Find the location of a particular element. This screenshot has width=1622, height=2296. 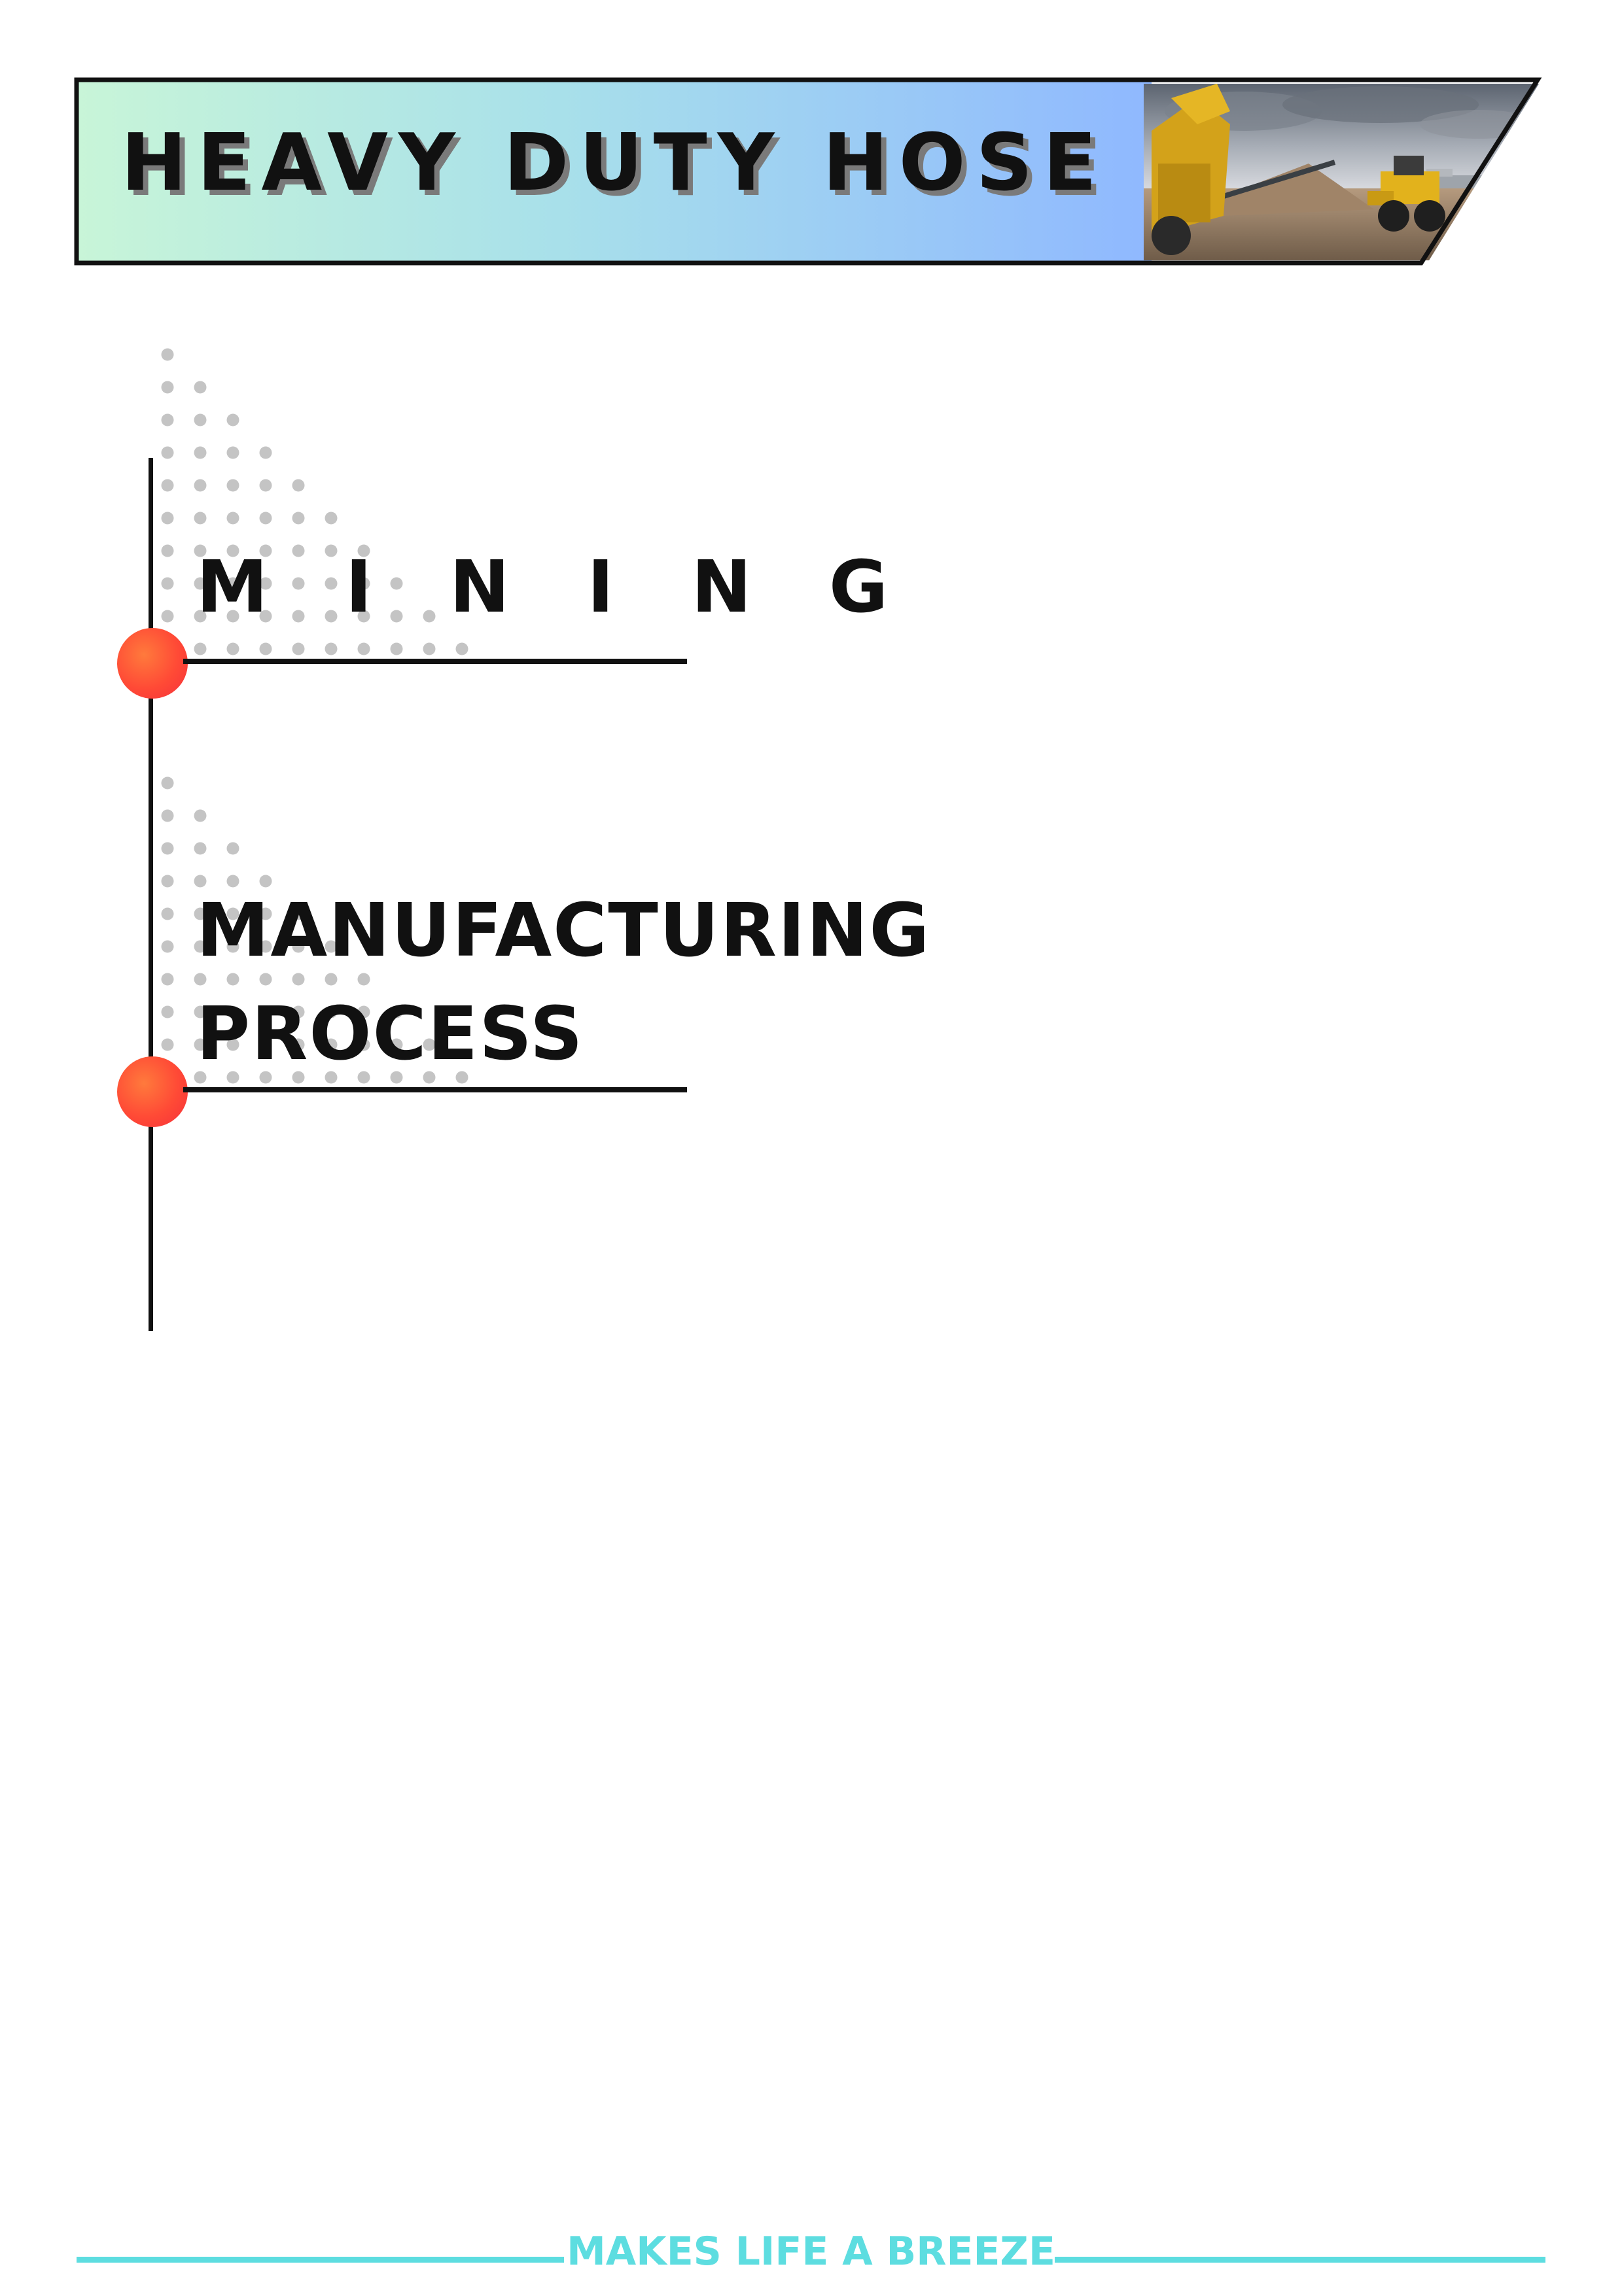

timeline-marker-mining is located at coordinates (152, 663).